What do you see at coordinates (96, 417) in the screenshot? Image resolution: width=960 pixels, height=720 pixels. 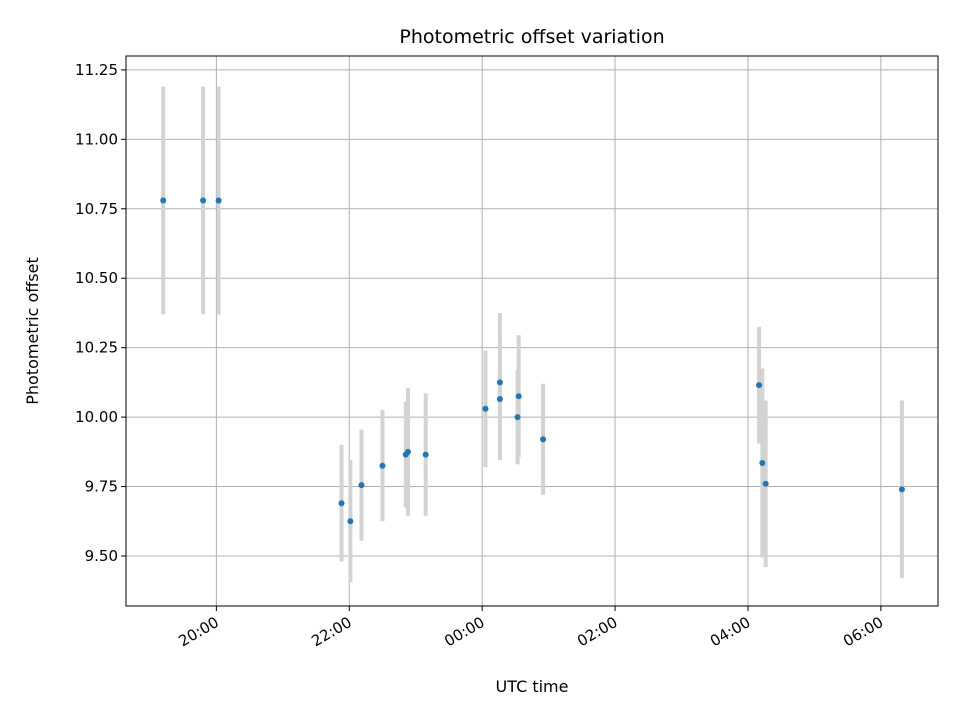 I see `y-tick-label: 10.00` at bounding box center [96, 417].